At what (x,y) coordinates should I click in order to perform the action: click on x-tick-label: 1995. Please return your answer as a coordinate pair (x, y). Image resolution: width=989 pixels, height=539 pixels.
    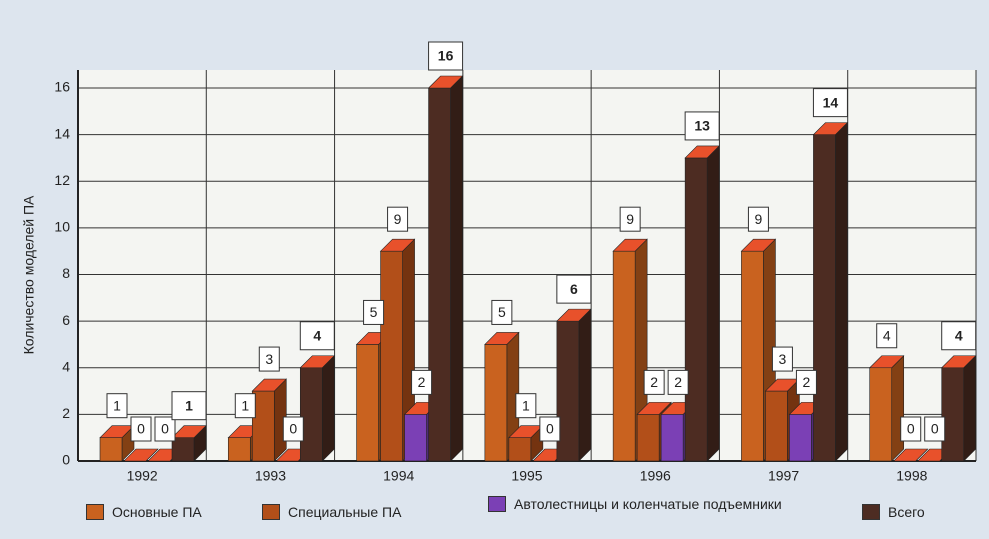
    Looking at the image, I should click on (526, 476).